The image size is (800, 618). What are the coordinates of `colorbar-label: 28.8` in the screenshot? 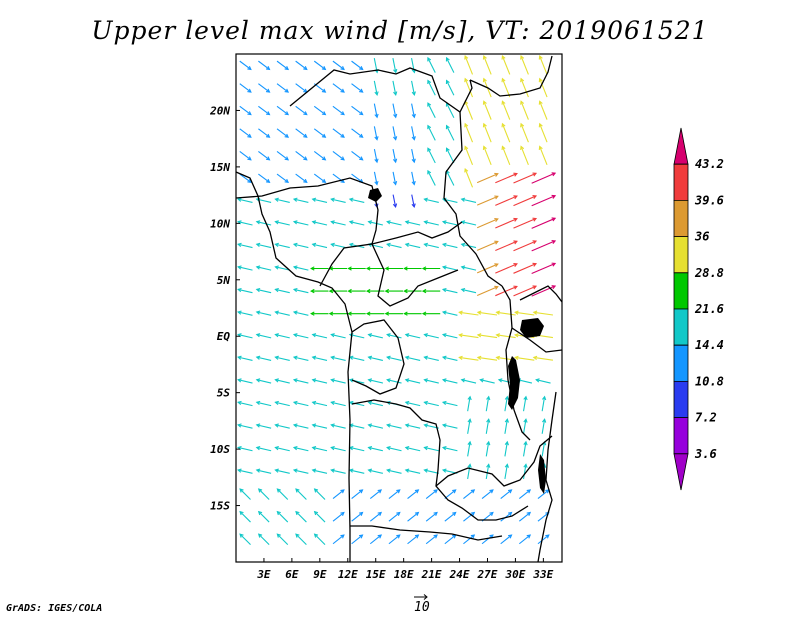 It's located at (709, 273).